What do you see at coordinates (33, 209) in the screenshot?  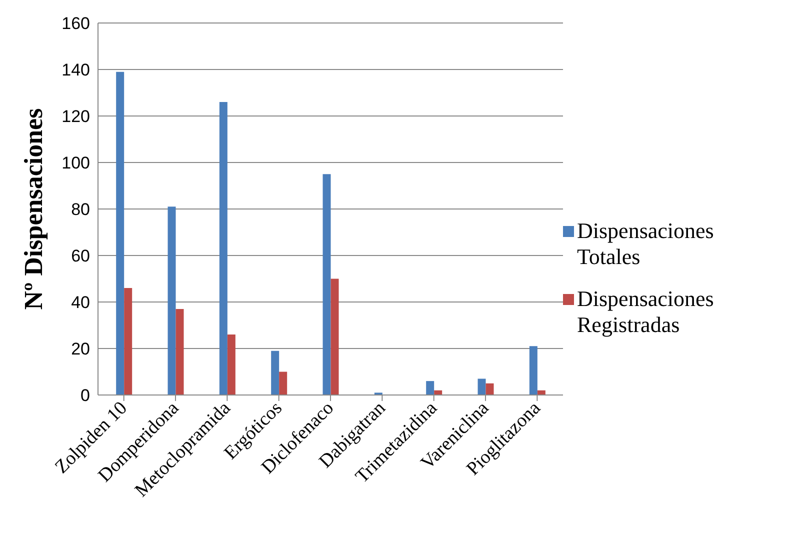 I see `y-axis-title: Nº Dispensaciones` at bounding box center [33, 209].